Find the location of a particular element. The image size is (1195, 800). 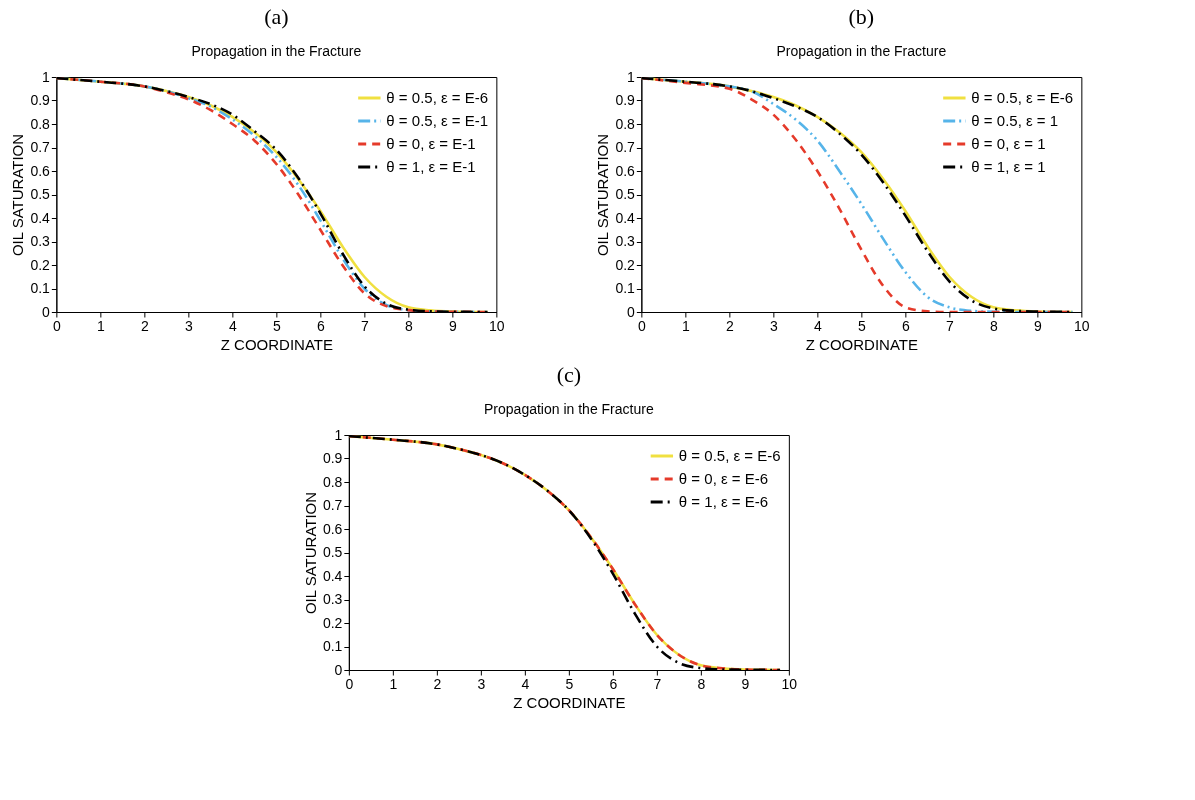

legend-label: θ = 1, ε = E-6 is located at coordinates (723, 501).